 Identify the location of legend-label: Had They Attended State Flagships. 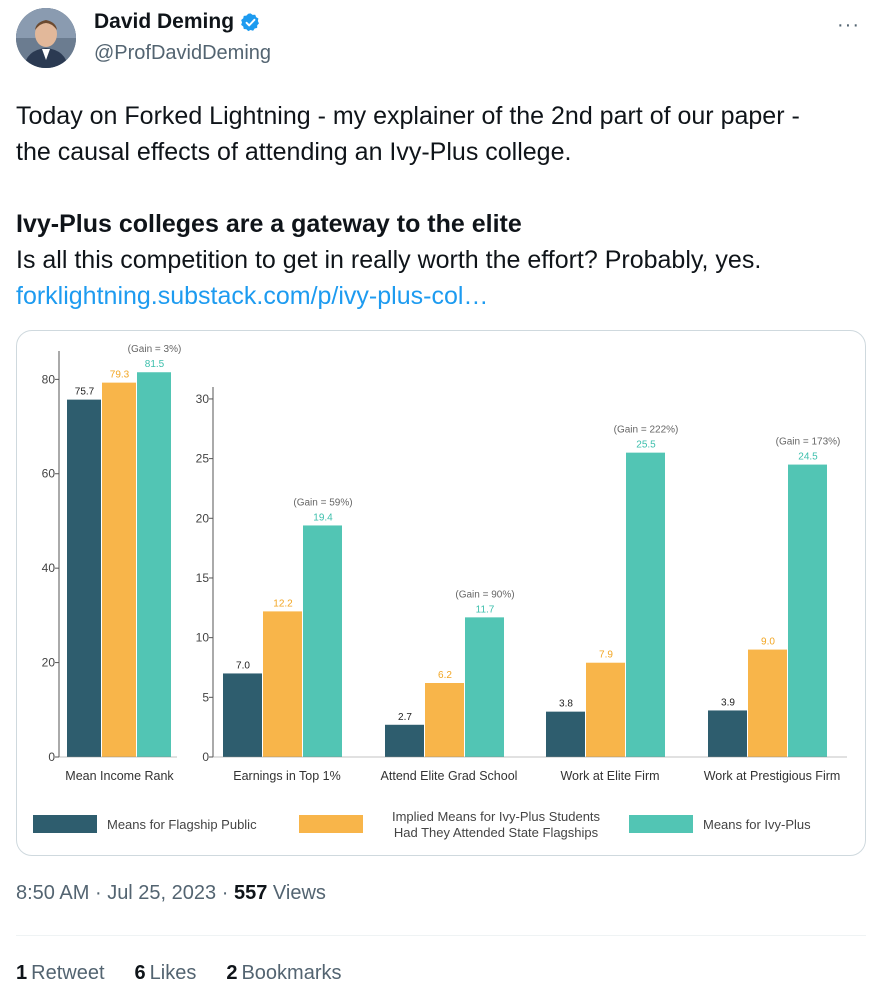
(496, 832).